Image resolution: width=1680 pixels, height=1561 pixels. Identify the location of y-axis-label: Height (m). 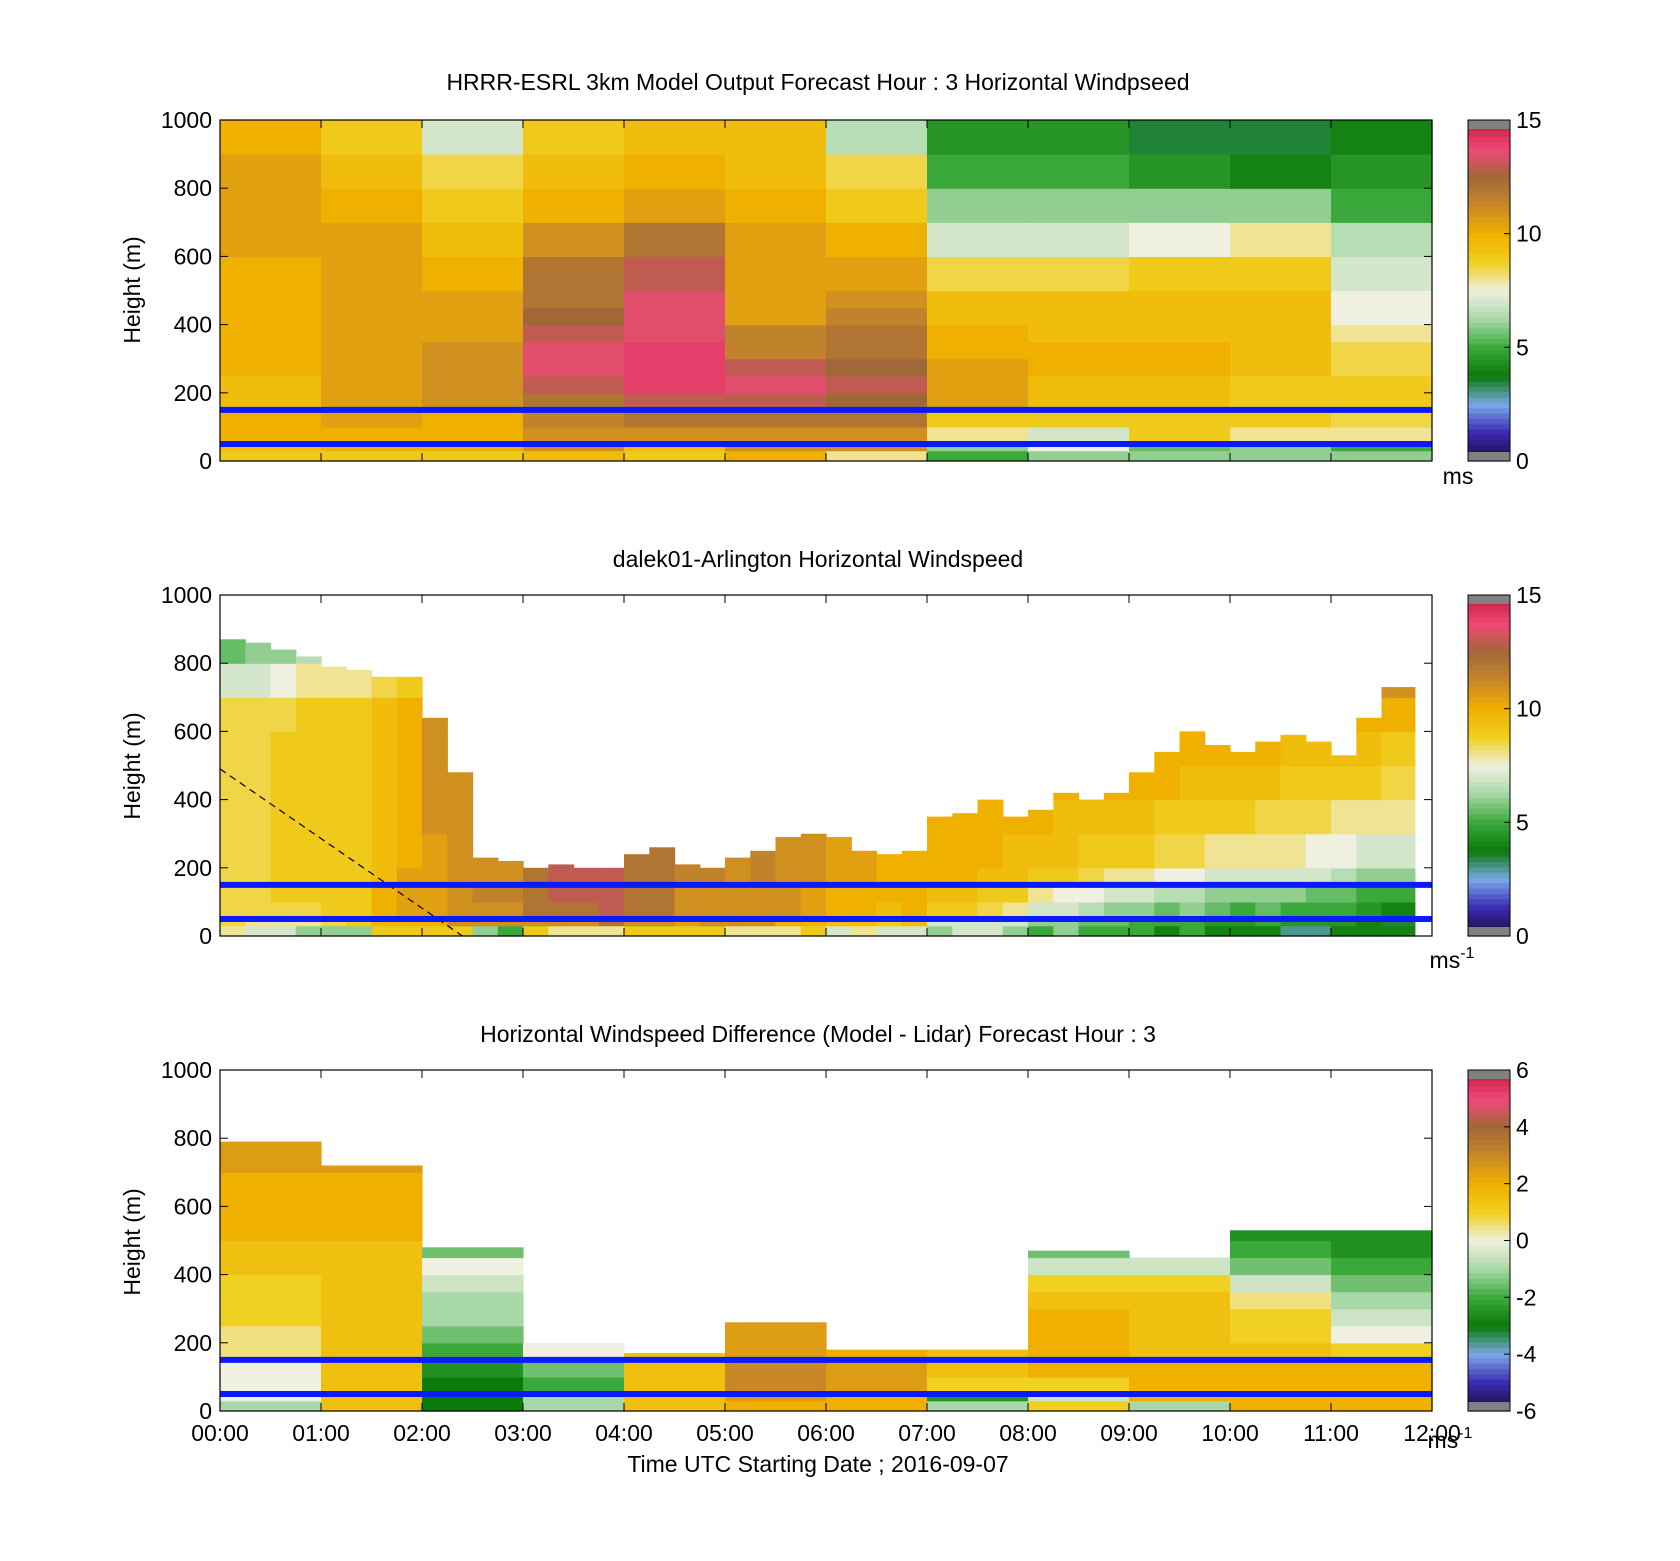
(132, 289).